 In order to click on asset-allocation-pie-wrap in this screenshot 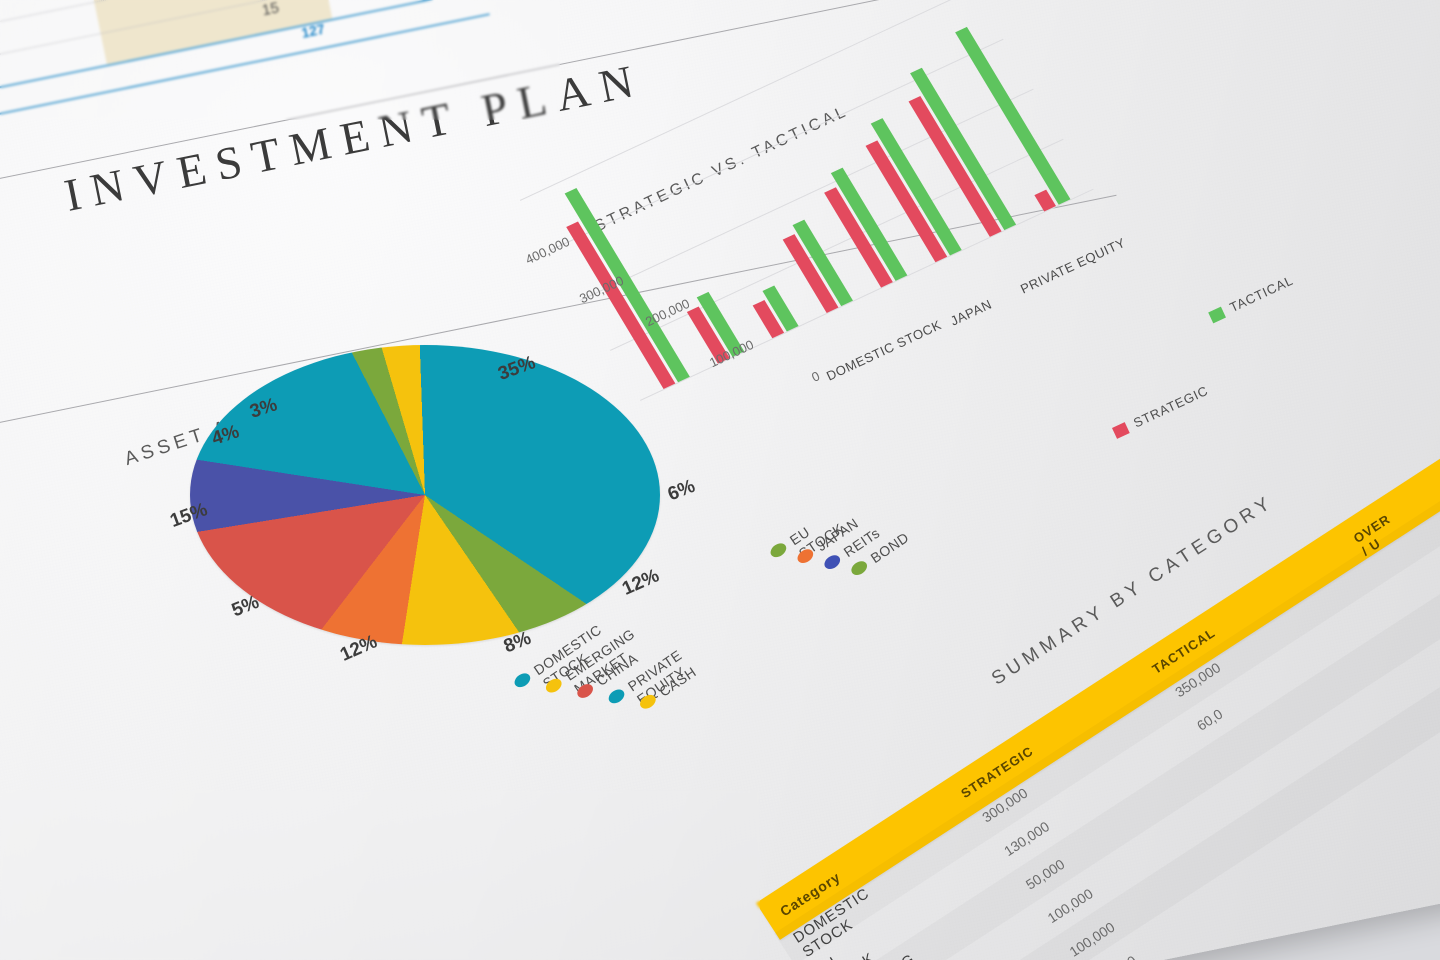, I will do `click(425, 495)`.